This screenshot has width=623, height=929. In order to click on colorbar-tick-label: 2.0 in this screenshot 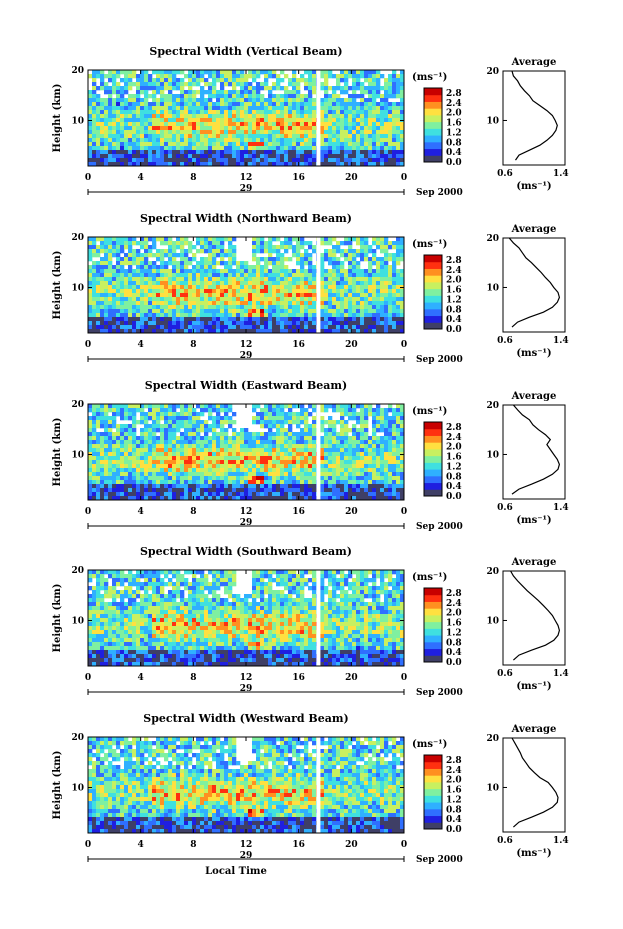, I will do `click(454, 114)`.